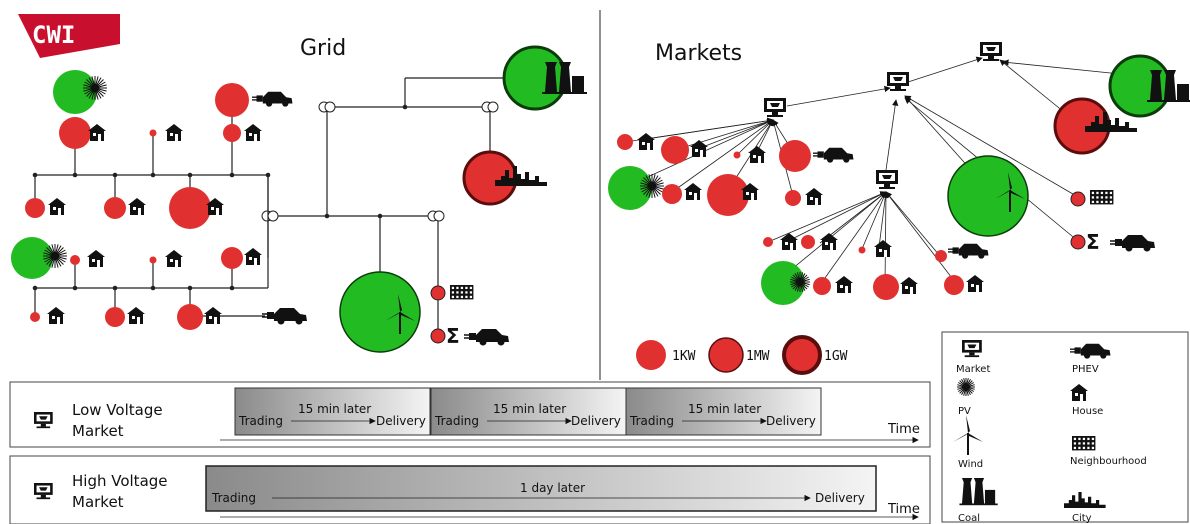 This screenshot has width=1190, height=524. Describe the element at coordinates (791, 421) in the screenshot. I see `low-delivery-3: Delivery` at that location.